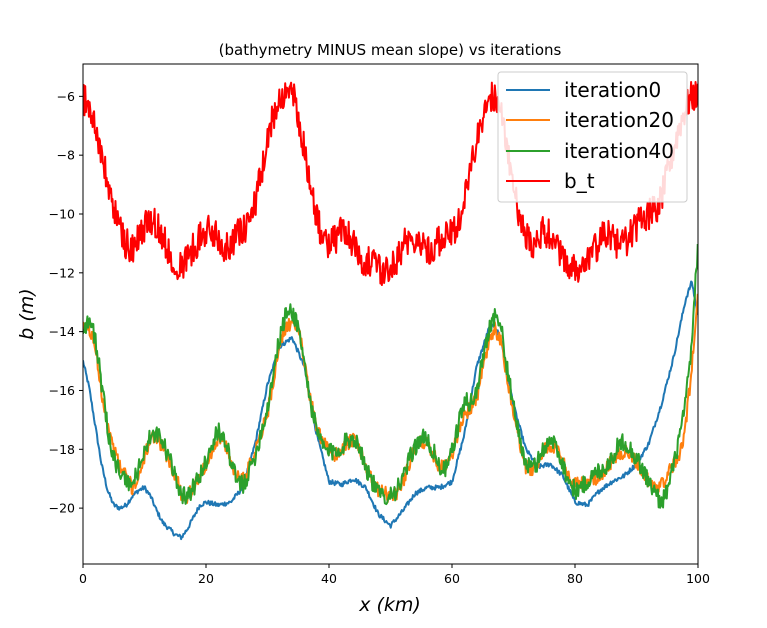 Image resolution: width=767 pixels, height=628 pixels. I want to click on legend-box, so click(592, 137).